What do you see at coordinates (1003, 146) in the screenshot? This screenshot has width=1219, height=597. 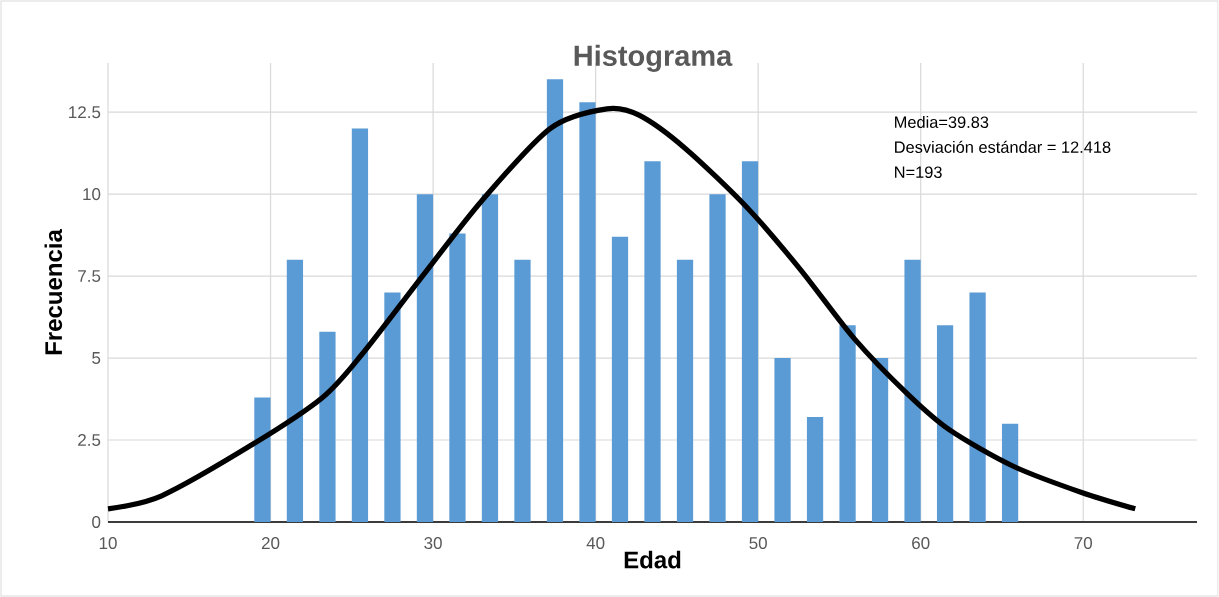 I see `annotation: Desviación estándar = 12.418` at bounding box center [1003, 146].